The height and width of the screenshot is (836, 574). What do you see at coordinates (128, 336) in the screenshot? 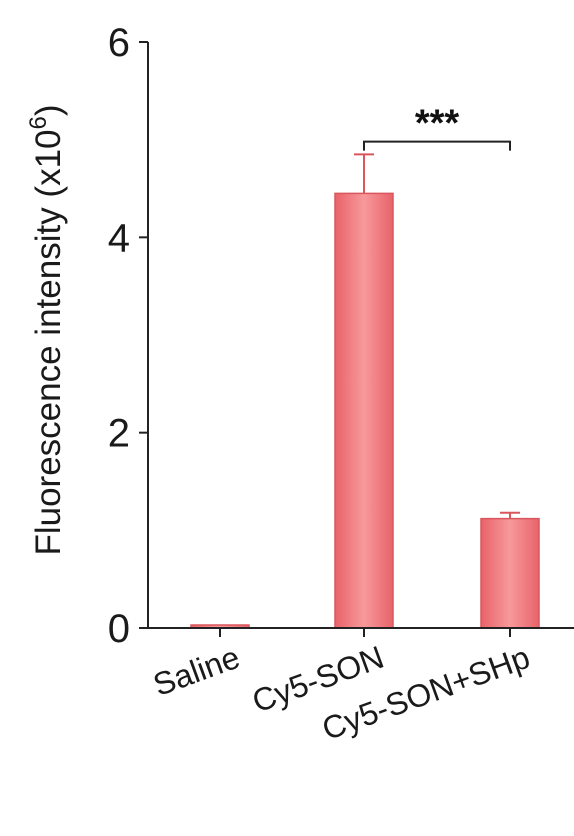
I see `y-axis: 0 2 4 6` at bounding box center [128, 336].